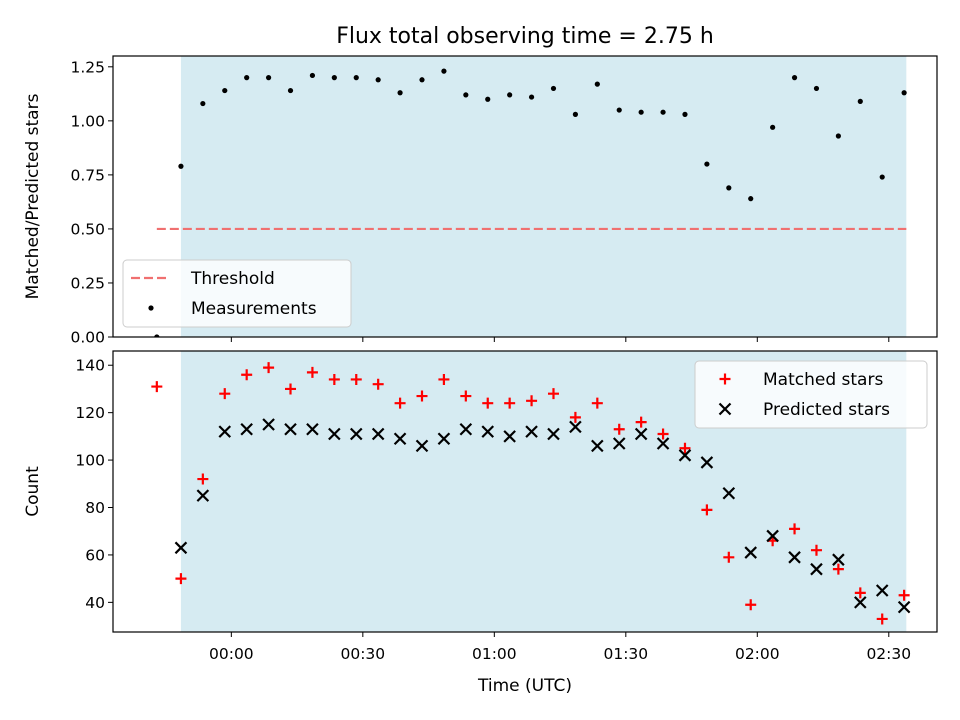  I want to click on y-tick-label: 1.25, so click(87, 67).